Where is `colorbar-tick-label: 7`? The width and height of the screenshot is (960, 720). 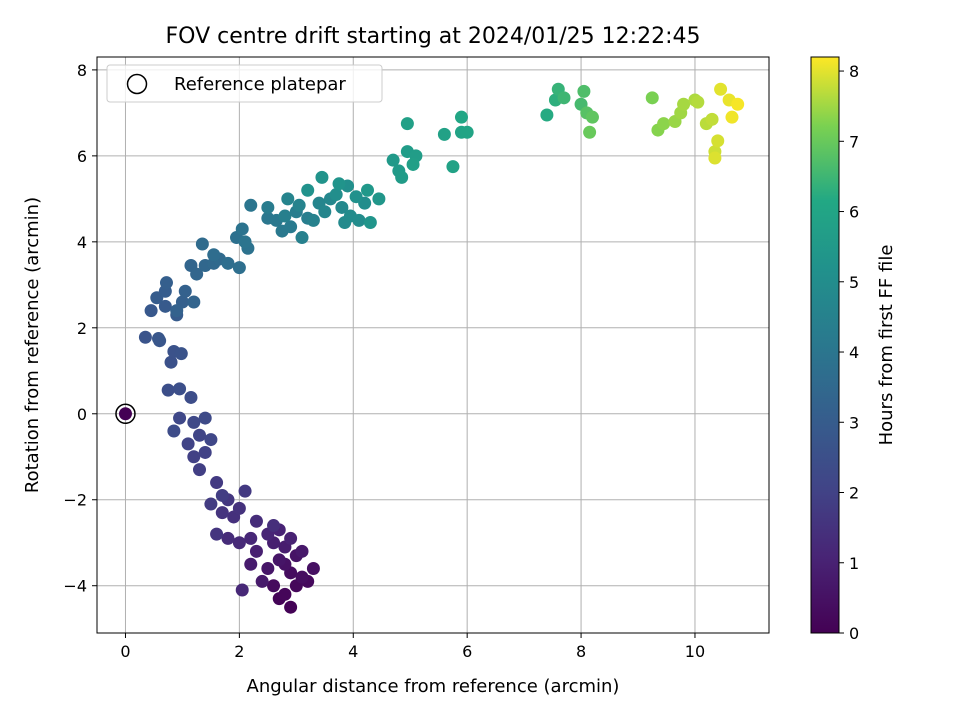
colorbar-tick-label: 7 is located at coordinates (854, 141).